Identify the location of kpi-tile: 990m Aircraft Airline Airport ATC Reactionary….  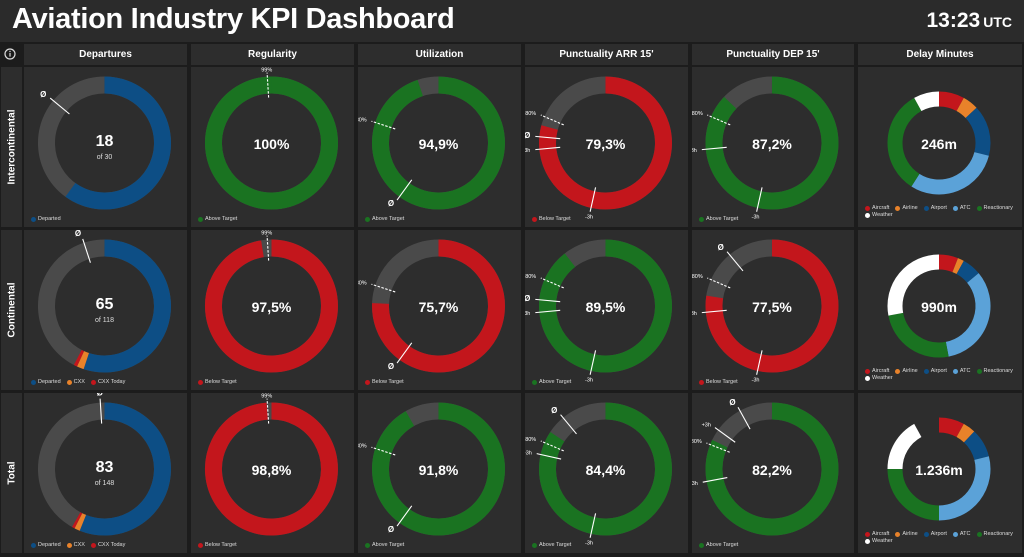
(940, 310).